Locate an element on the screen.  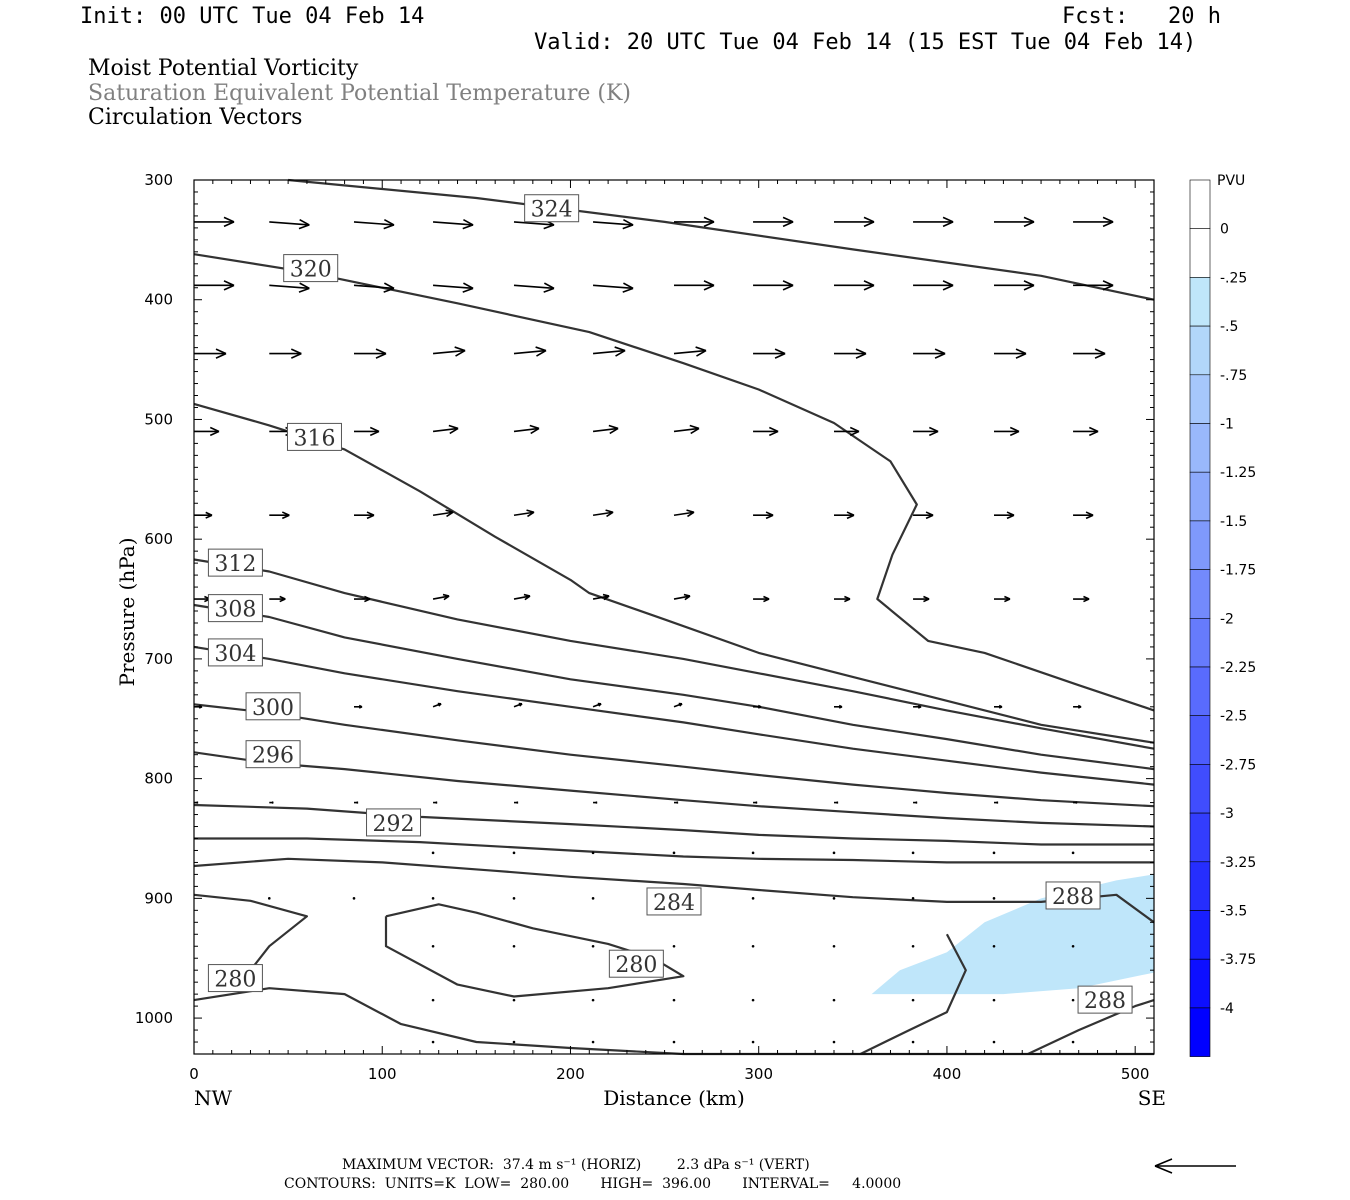
colorbar-label: -1.5 is located at coordinates (1233, 522).